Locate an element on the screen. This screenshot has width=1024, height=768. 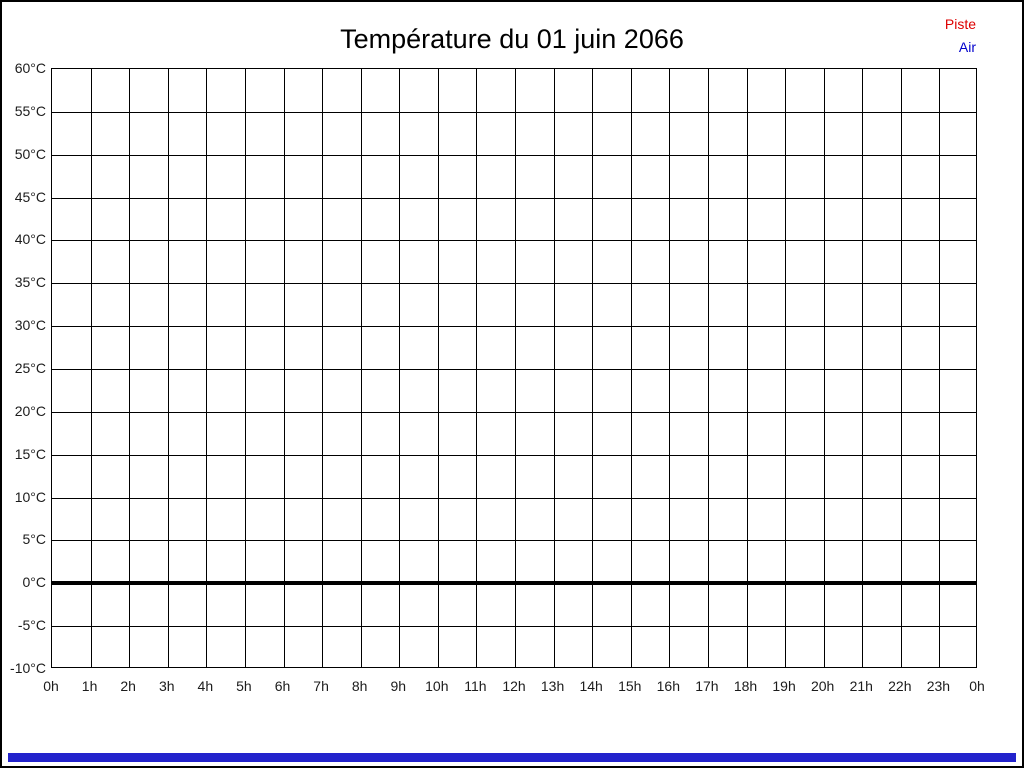
y-tick-label: 40°C is located at coordinates (30, 239).